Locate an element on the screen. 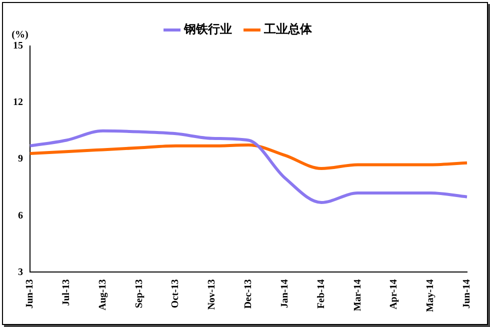 This screenshot has width=490, height=327. y-tick-label: 12 is located at coordinates (18, 102).